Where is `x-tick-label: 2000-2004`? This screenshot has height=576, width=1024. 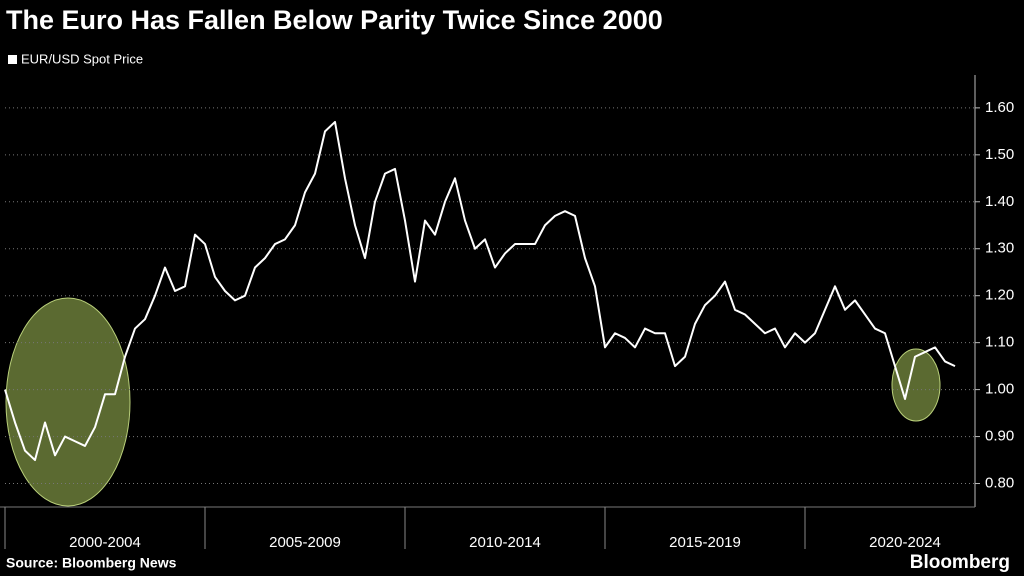 x-tick-label: 2000-2004 is located at coordinates (105, 542).